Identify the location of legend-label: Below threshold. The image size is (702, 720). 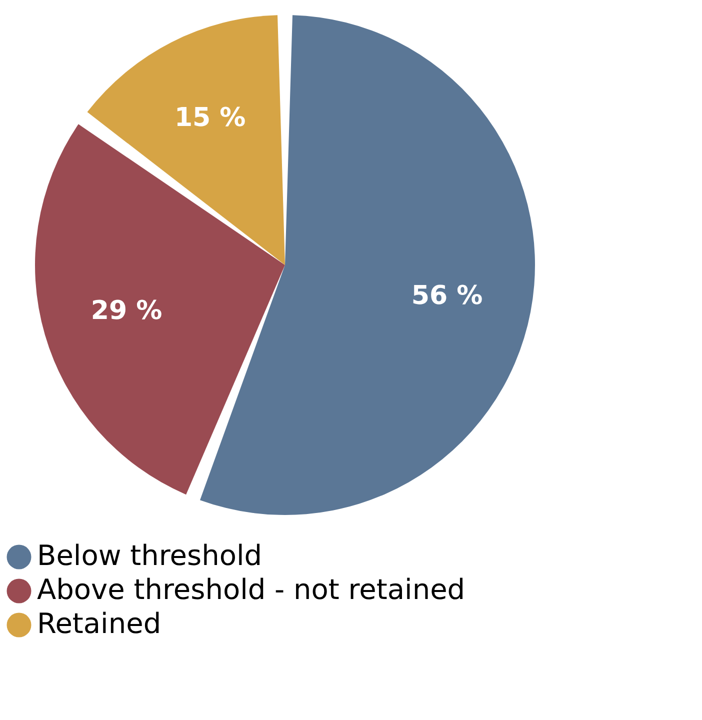
(149, 555).